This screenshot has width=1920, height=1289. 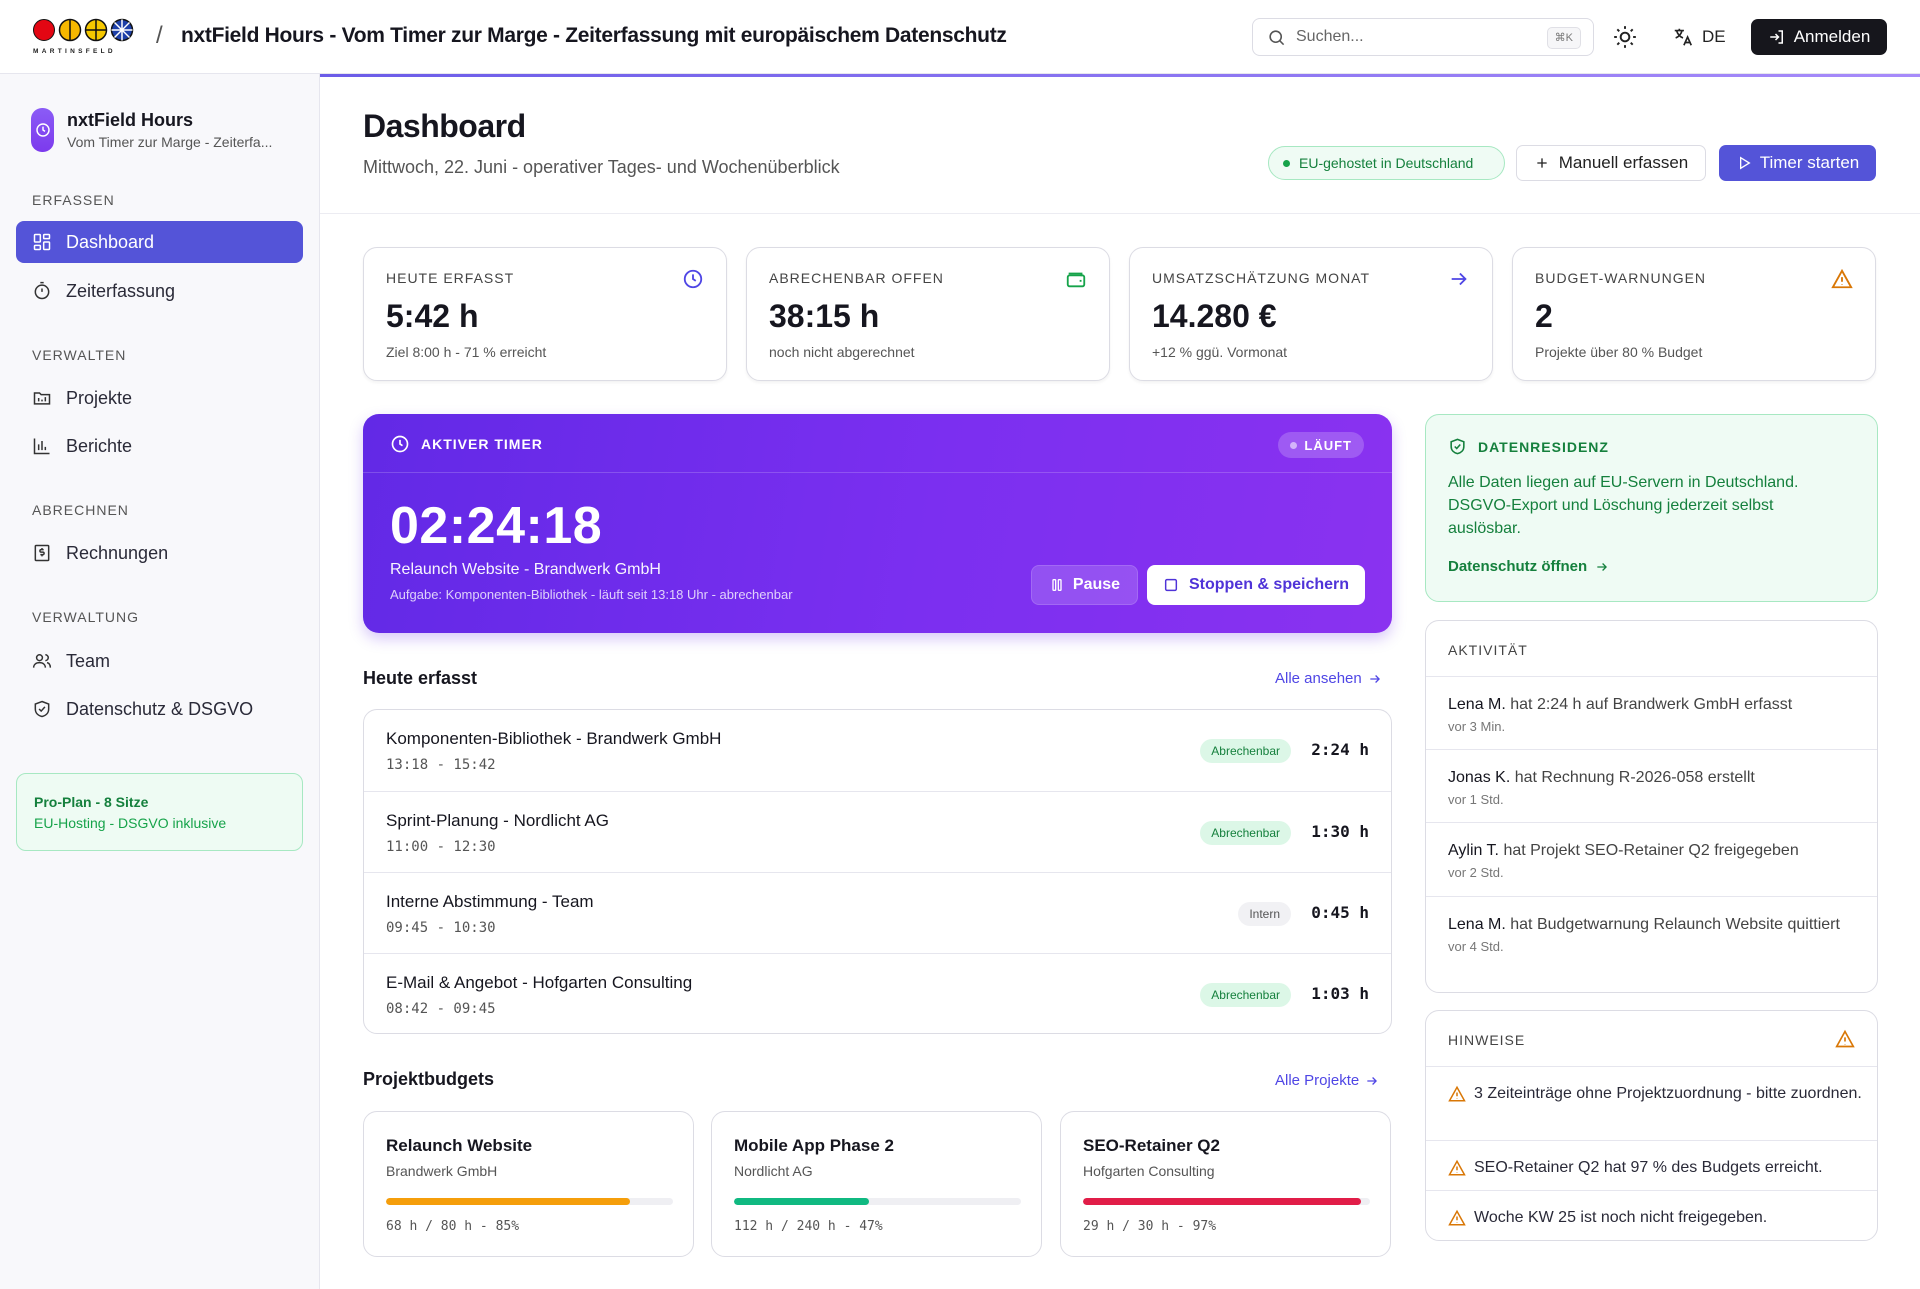 I want to click on data-residency-title: DATENRESIDENZ, so click(x=1543, y=446).